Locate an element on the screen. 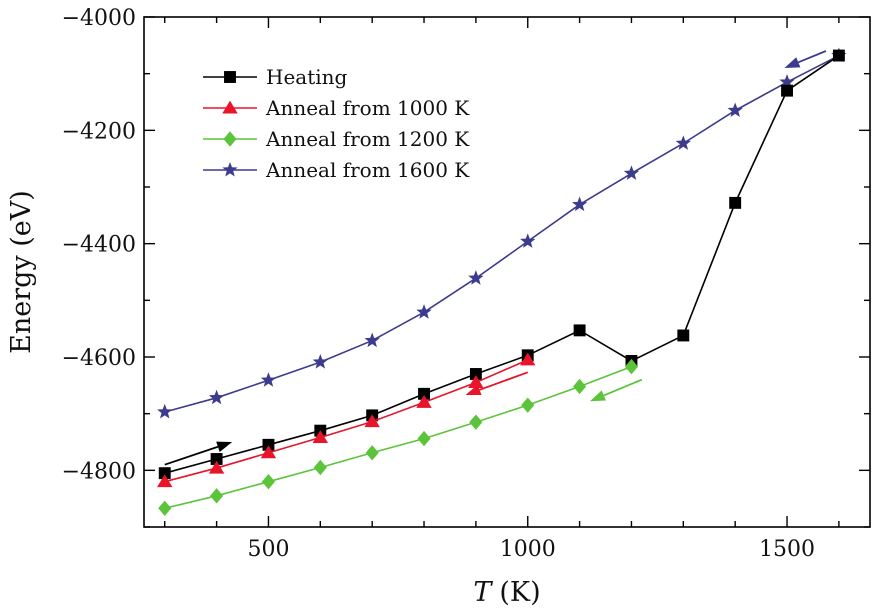 The image size is (880, 616). x-tick-label: 1000 is located at coordinates (528, 549).